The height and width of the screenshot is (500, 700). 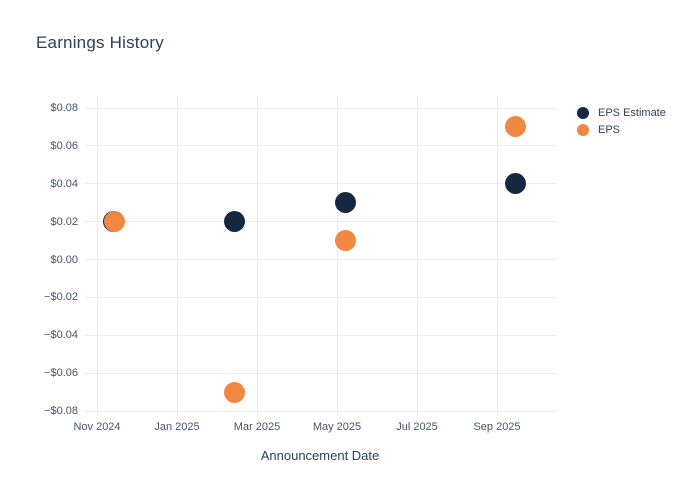 What do you see at coordinates (64, 259) in the screenshot?
I see `y-tick-label: $0.00` at bounding box center [64, 259].